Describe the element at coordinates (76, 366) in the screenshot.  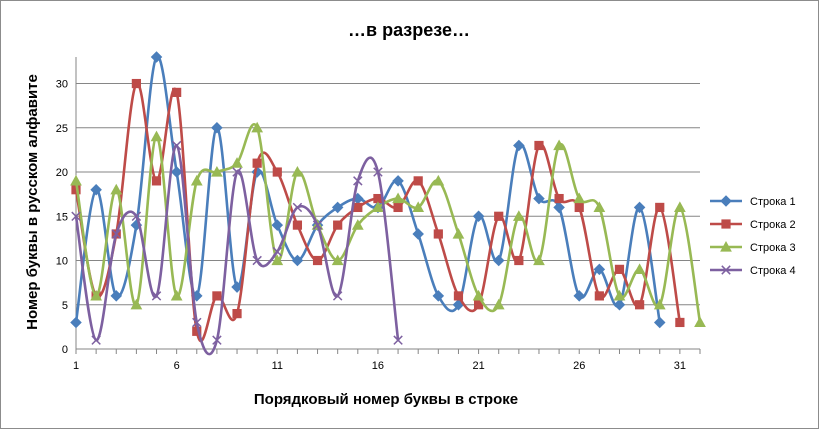
I see `x-tick-label: 1` at that location.